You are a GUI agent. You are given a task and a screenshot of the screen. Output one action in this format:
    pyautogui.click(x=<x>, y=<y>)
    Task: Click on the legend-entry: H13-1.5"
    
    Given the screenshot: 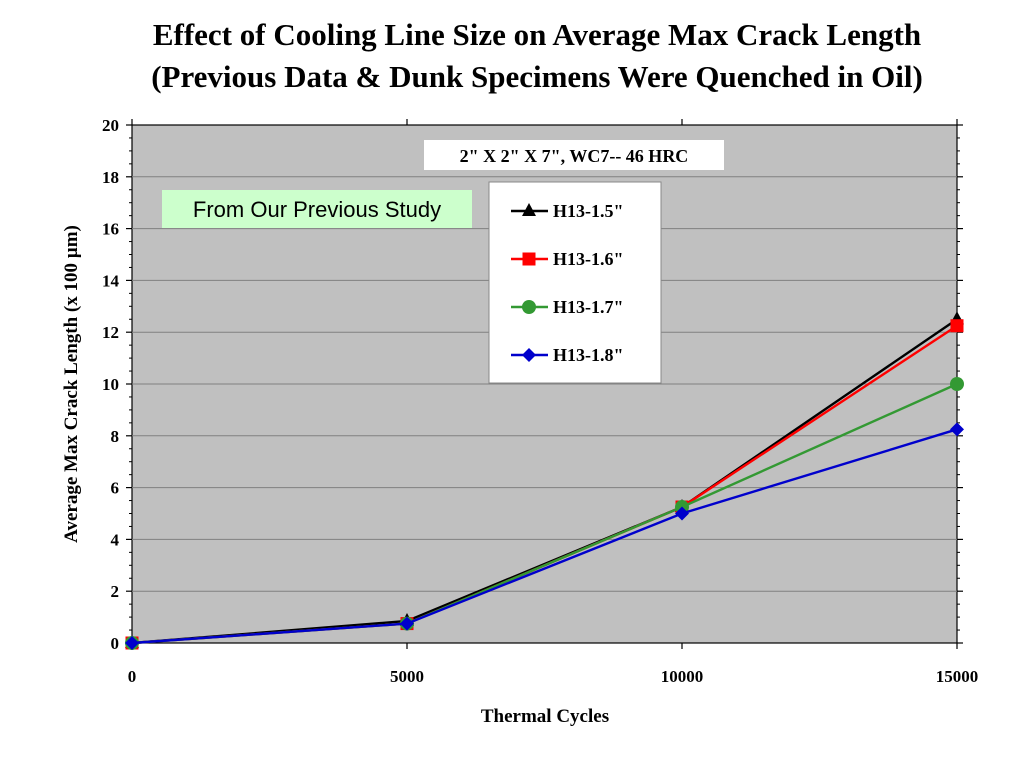 What is the action you would take?
    pyautogui.click(x=567, y=211)
    